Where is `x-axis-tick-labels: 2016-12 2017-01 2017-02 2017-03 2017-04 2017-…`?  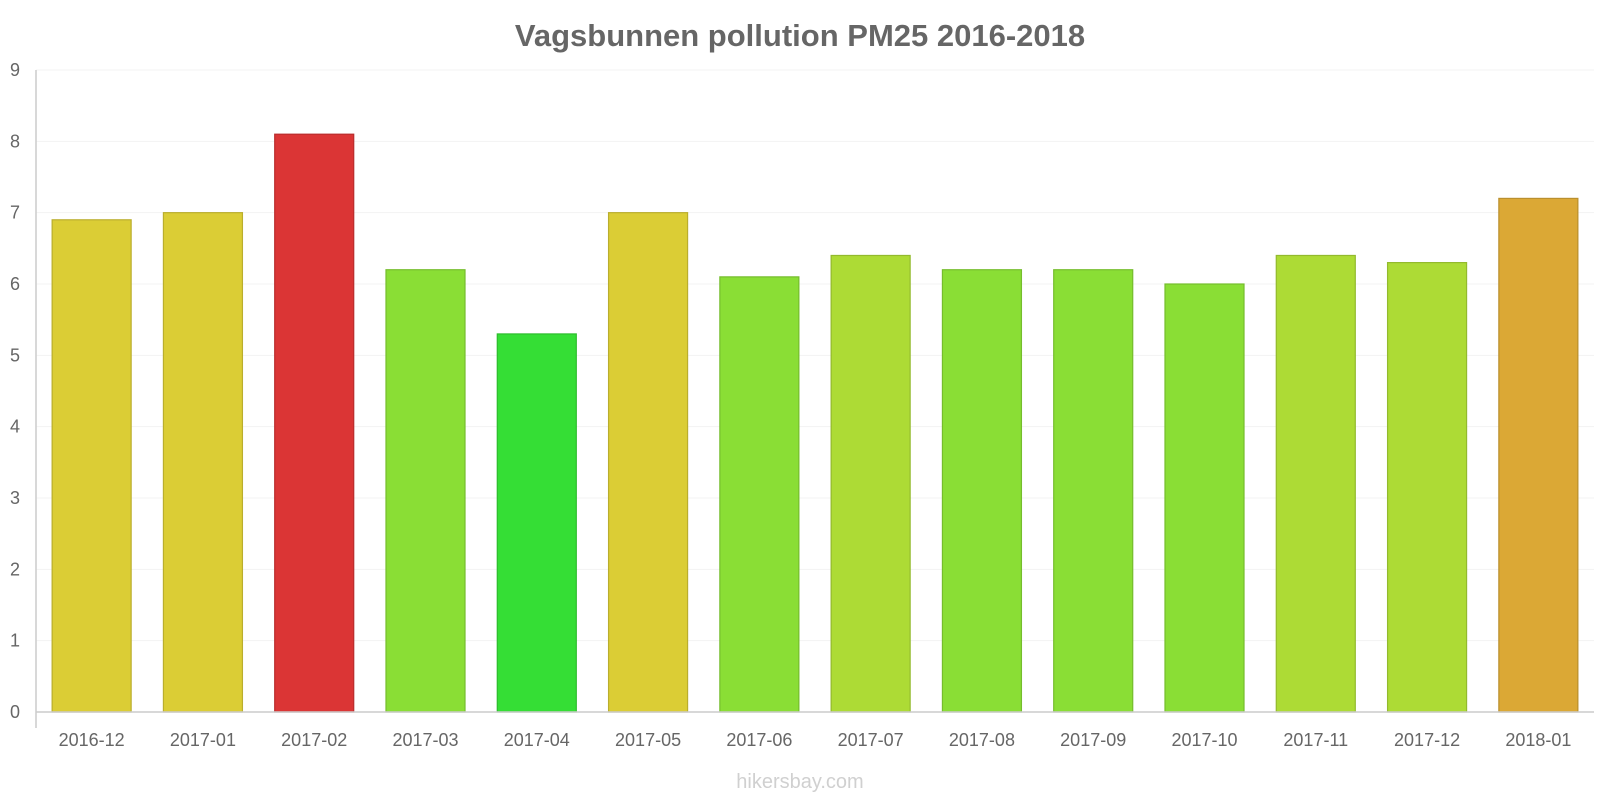 x-axis-tick-labels: 2016-12 2017-01 2017-02 2017-03 2017-04 2017-… is located at coordinates (815, 740).